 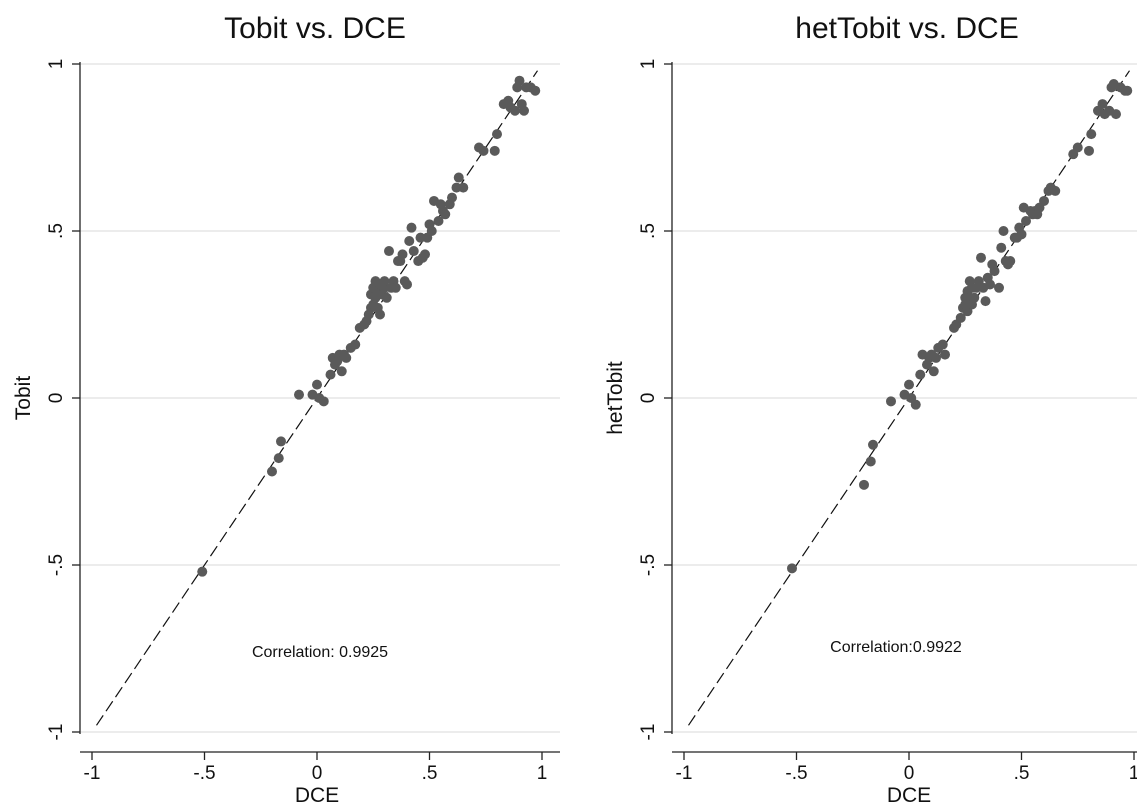 What do you see at coordinates (906, 28) in the screenshot?
I see `chart-title: hetTobit vs. DCE` at bounding box center [906, 28].